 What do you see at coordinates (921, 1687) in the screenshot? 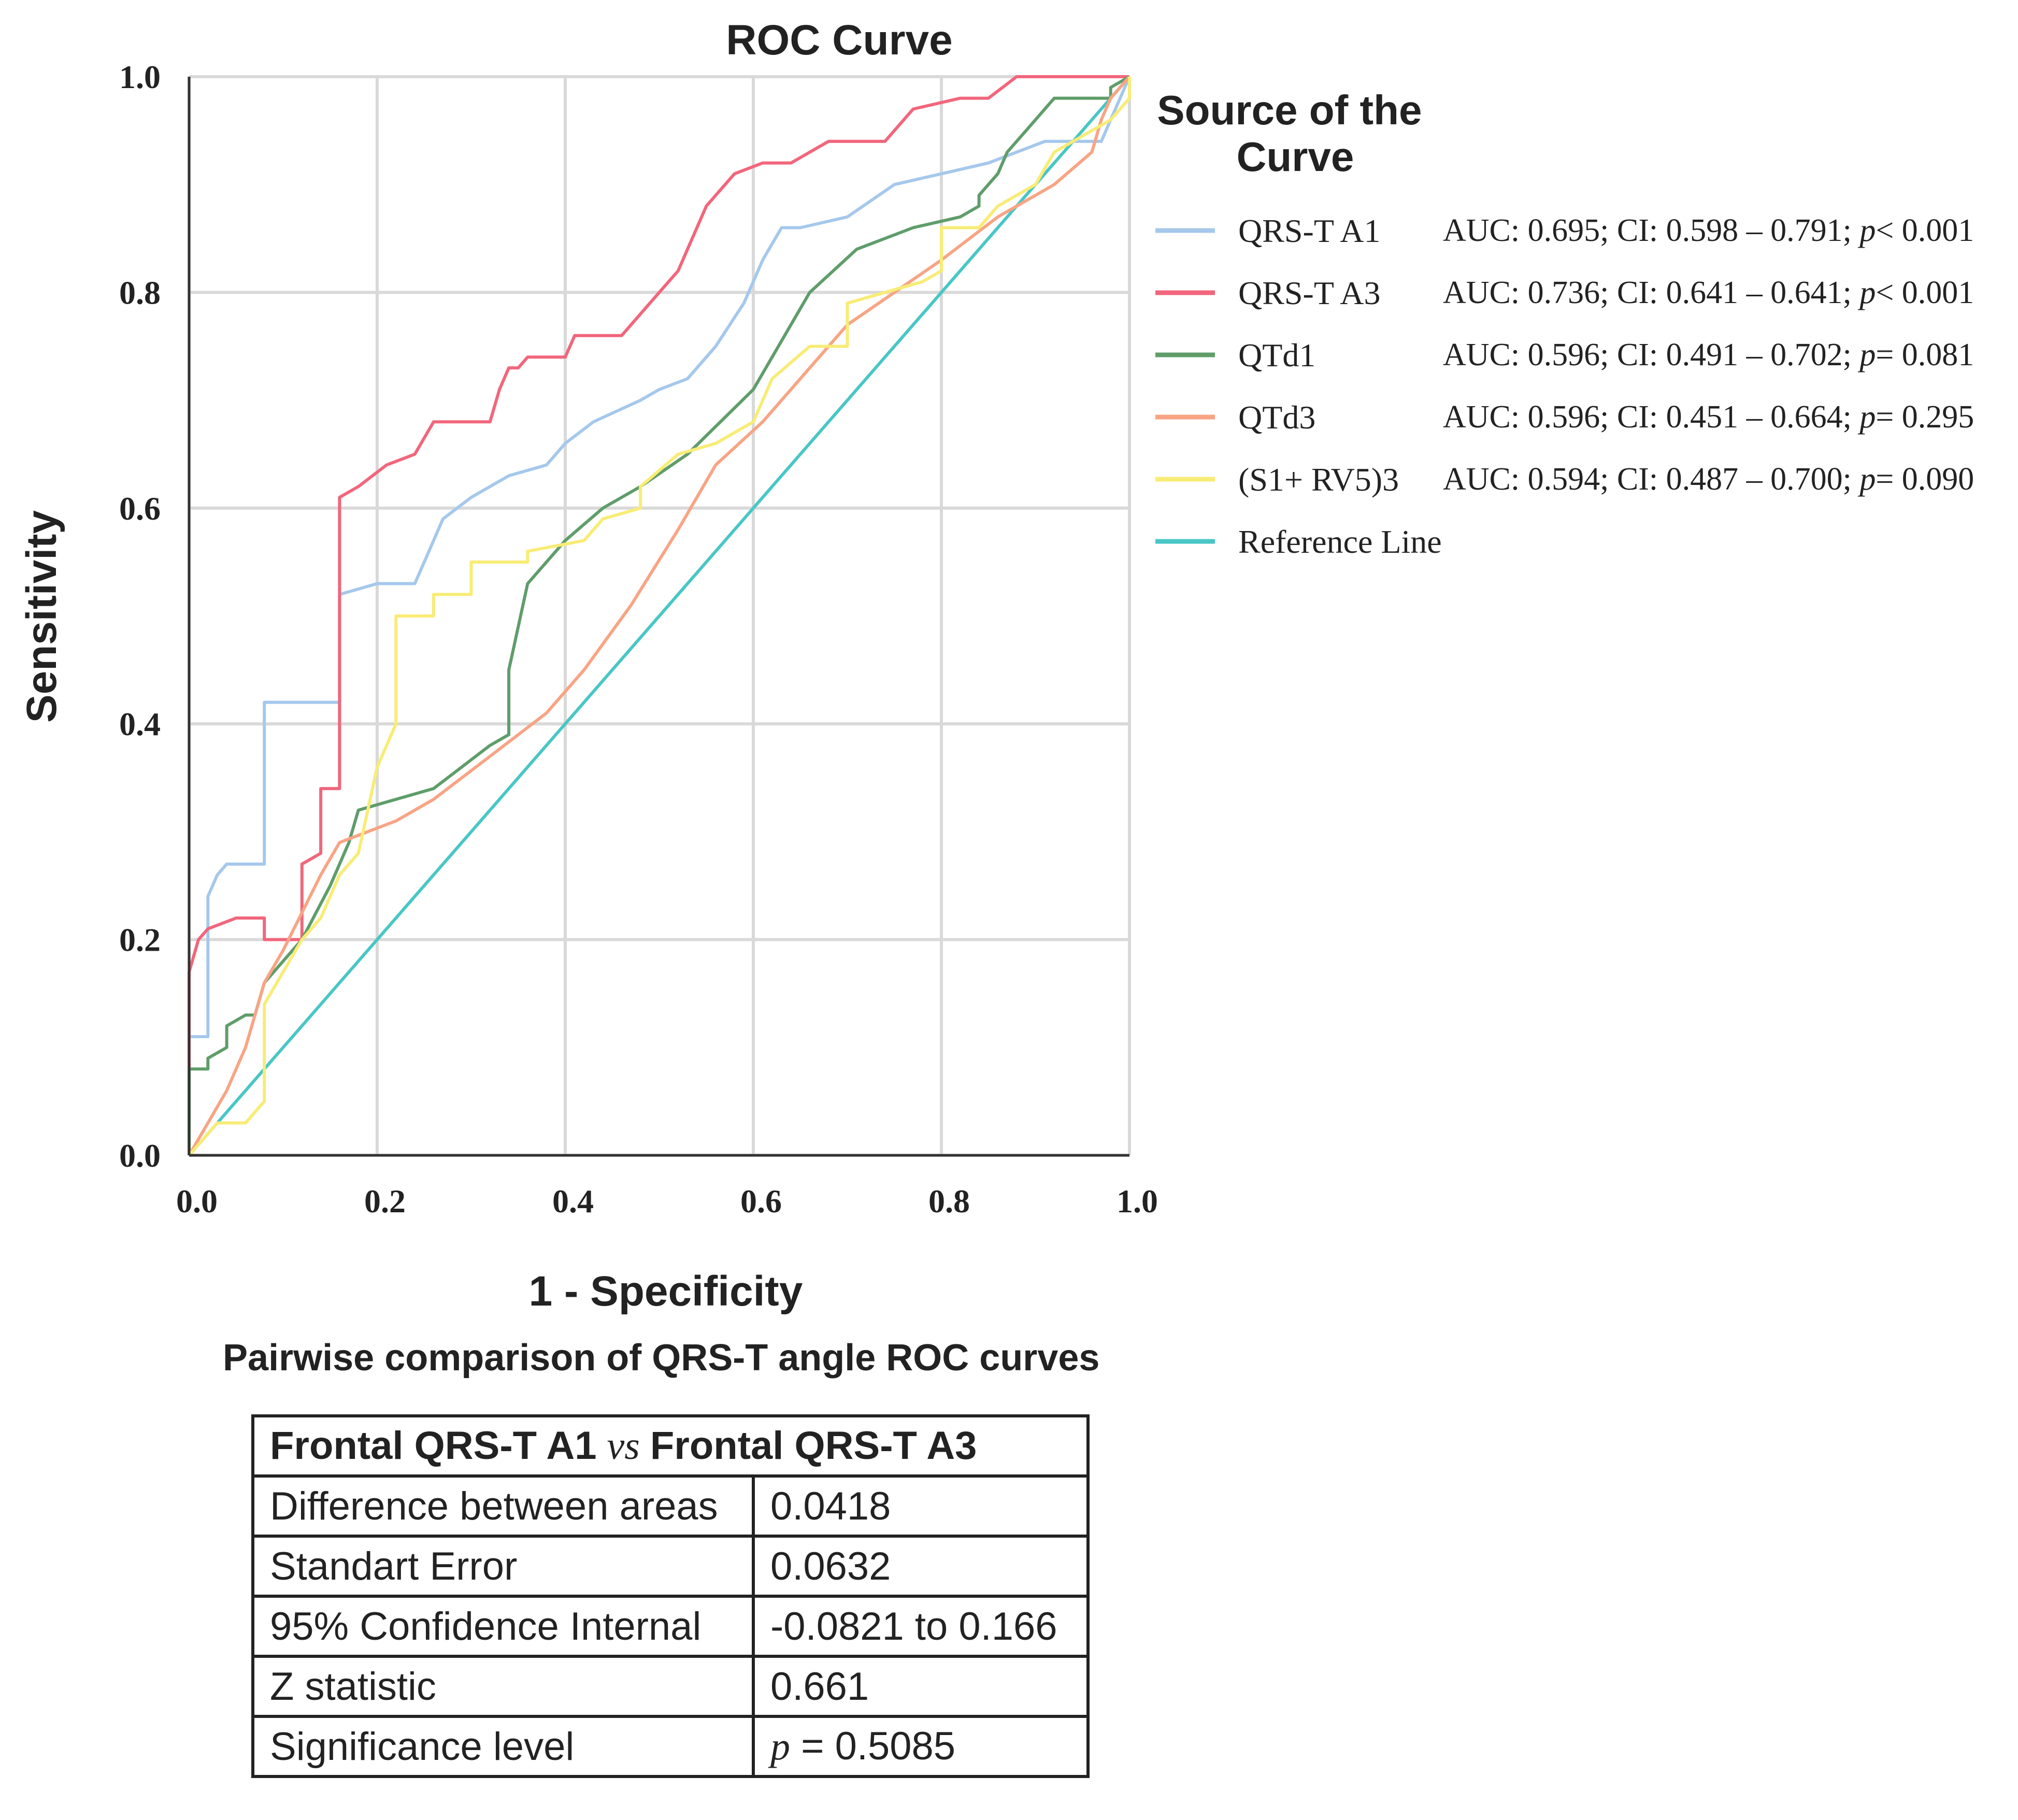
I see `row-value: 0.661` at bounding box center [921, 1687].